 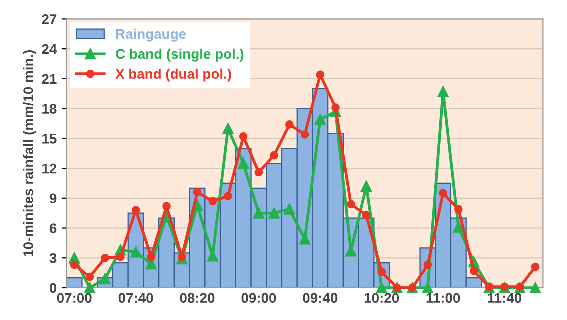 I want to click on x-tick-label: 08:20, so click(x=197, y=298).